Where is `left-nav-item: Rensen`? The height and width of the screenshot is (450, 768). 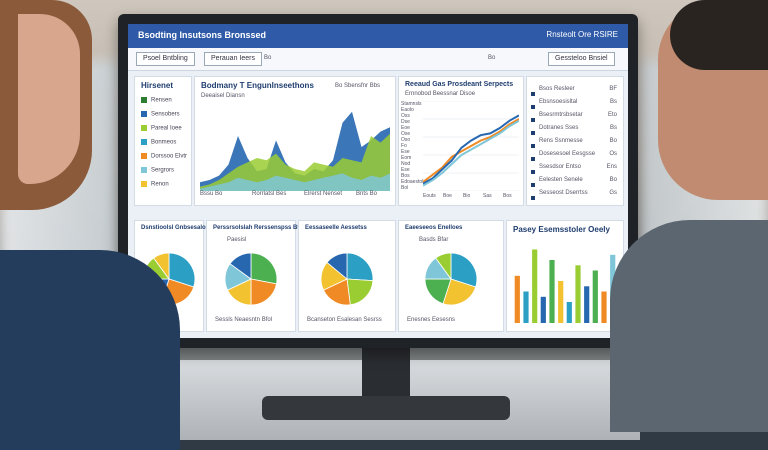 left-nav-item: Rensen is located at coordinates (156, 101).